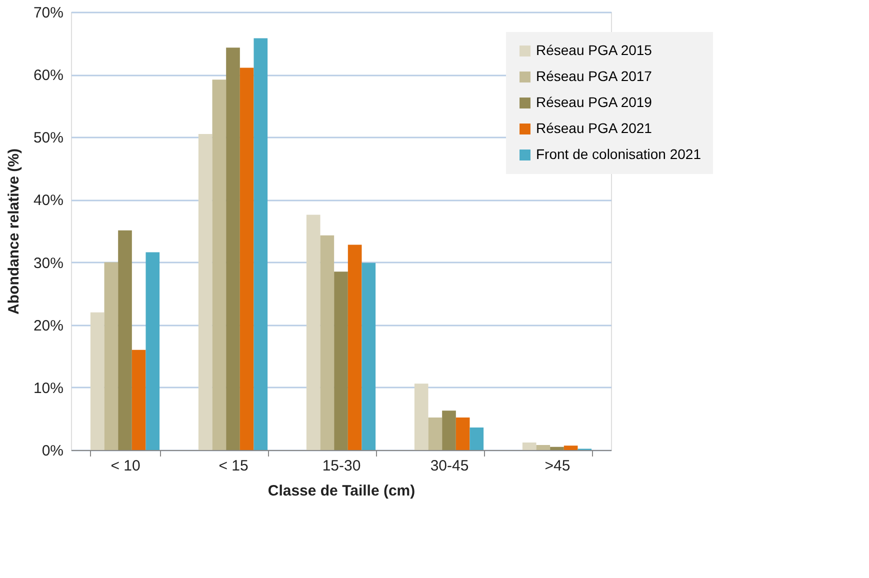 The width and height of the screenshot is (869, 578). Describe the element at coordinates (594, 76) in the screenshot. I see `legend-label: Réseau PGA 2017` at that location.